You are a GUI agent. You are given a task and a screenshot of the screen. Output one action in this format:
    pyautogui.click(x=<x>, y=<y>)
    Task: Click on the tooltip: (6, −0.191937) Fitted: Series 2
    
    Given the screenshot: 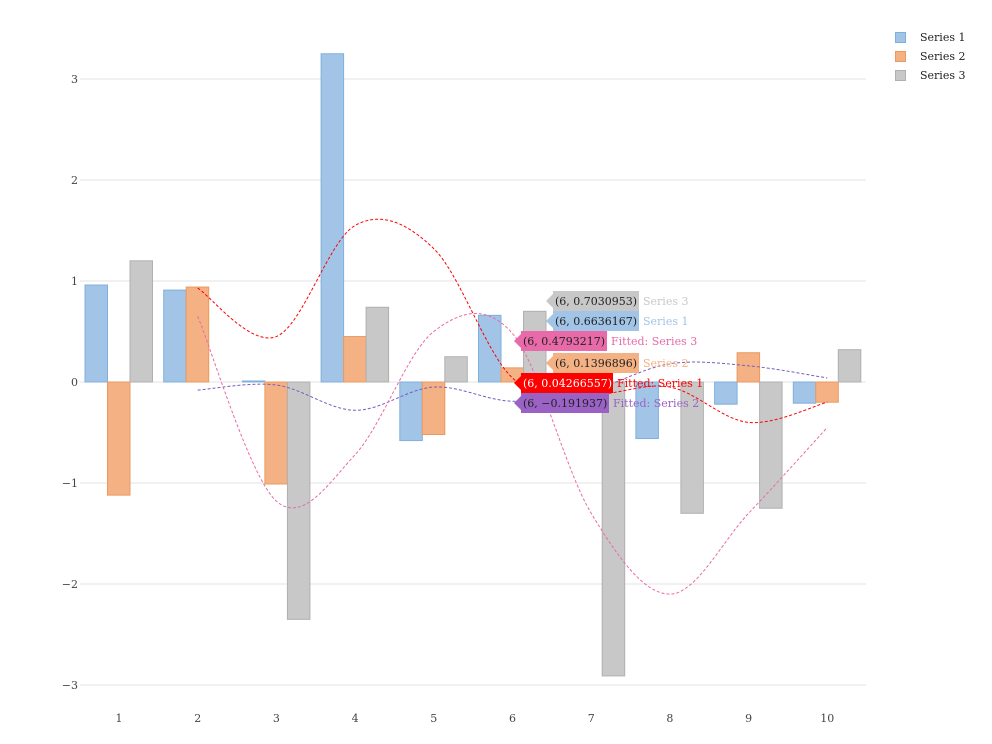 What is the action you would take?
    pyautogui.click(x=606, y=403)
    